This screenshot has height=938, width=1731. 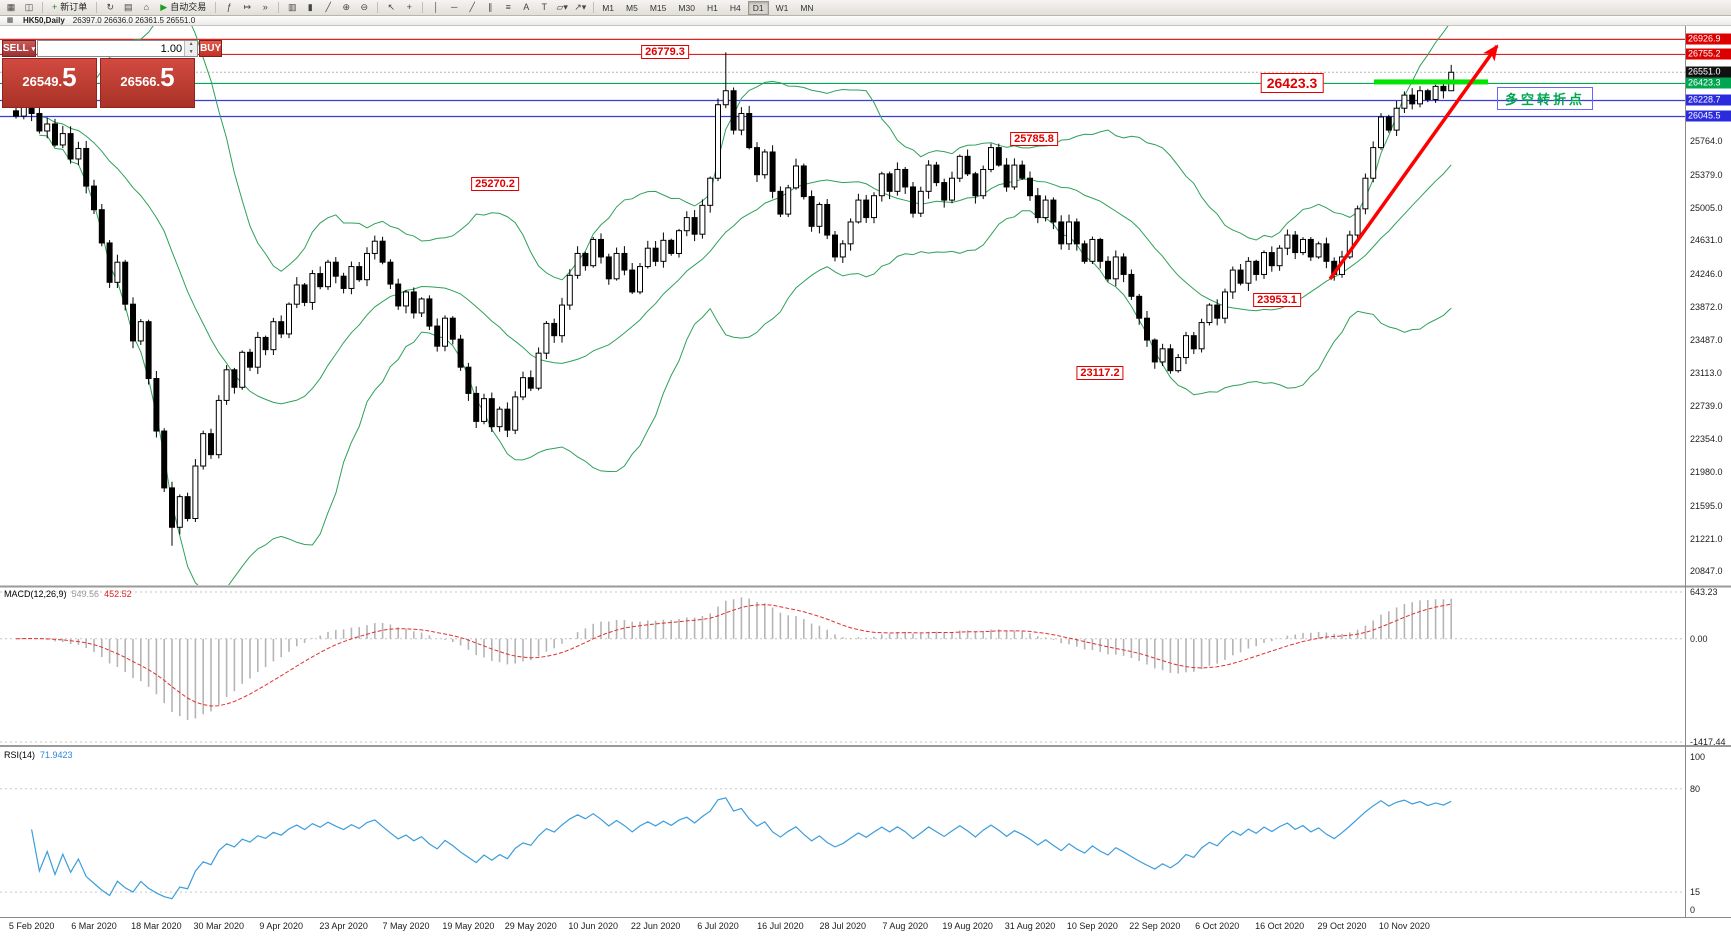 What do you see at coordinates (134, 20) in the screenshot?
I see `chart-ohlc: 26397.0 26636.0 26361.5 26551.0` at bounding box center [134, 20].